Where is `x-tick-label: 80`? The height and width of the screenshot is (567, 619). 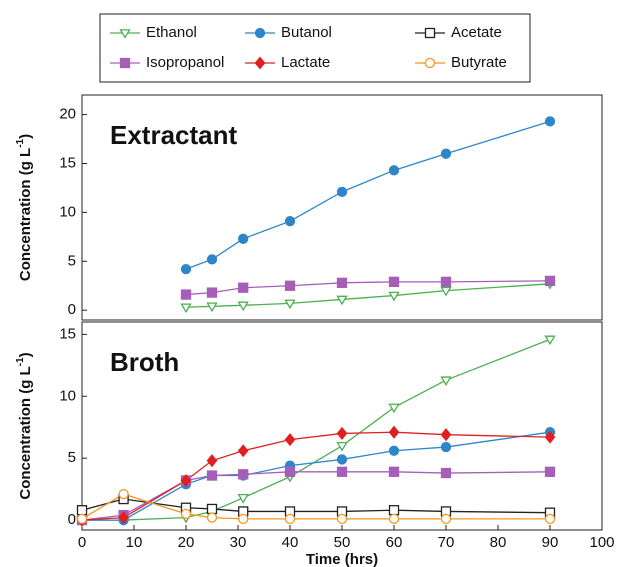 x-tick-label: 80 is located at coordinates (498, 542).